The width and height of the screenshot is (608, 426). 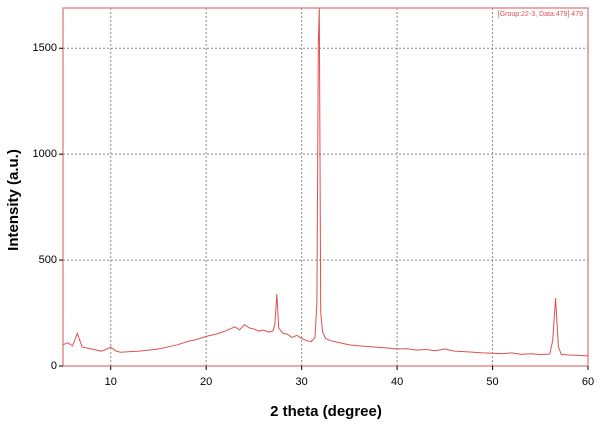 What do you see at coordinates (326, 411) in the screenshot?
I see `x-axis-label: 2 theta (degree)` at bounding box center [326, 411].